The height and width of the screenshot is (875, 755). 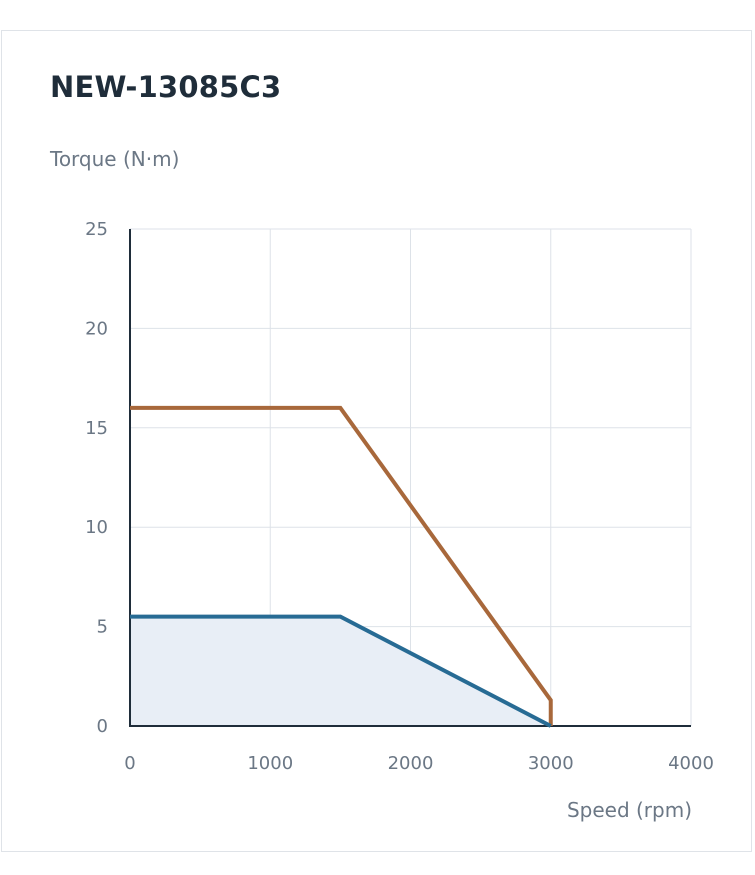 What do you see at coordinates (96, 229) in the screenshot?
I see `y-tick-label: 25` at bounding box center [96, 229].